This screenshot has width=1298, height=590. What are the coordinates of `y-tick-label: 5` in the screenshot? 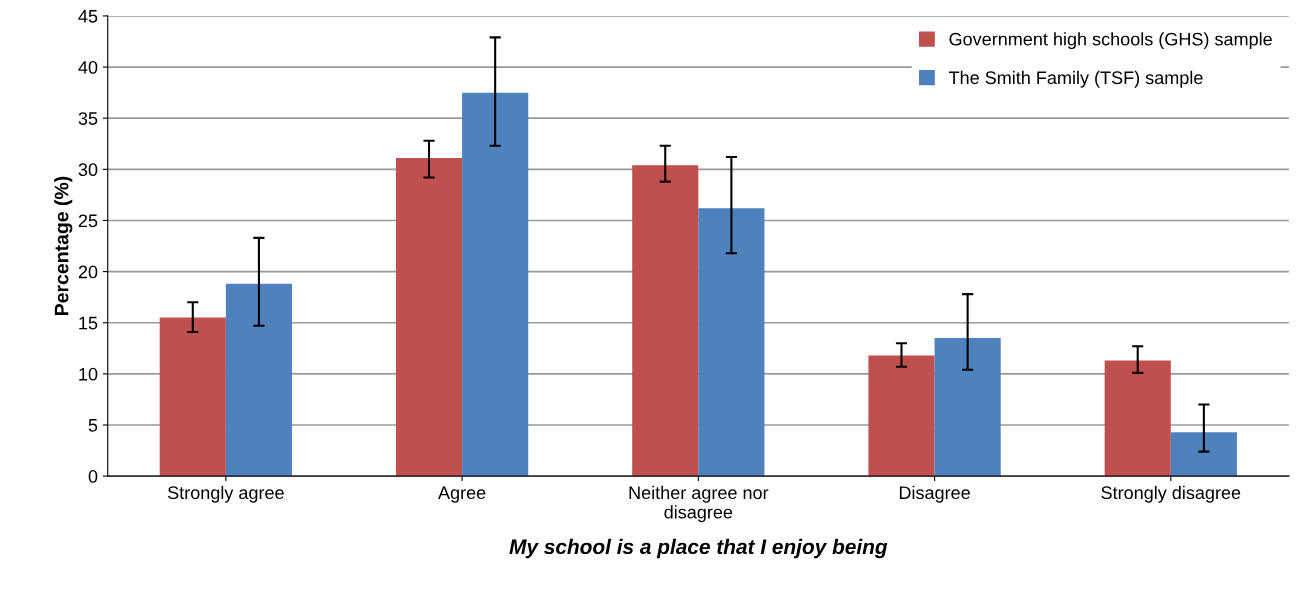 It's located at (93, 425).